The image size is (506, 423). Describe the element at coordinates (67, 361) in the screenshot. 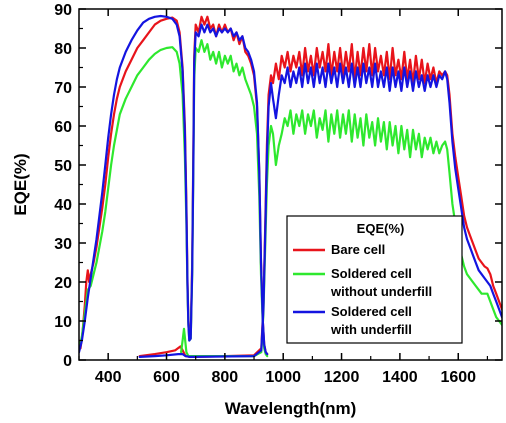

I see `y-tick-label: 0` at that location.